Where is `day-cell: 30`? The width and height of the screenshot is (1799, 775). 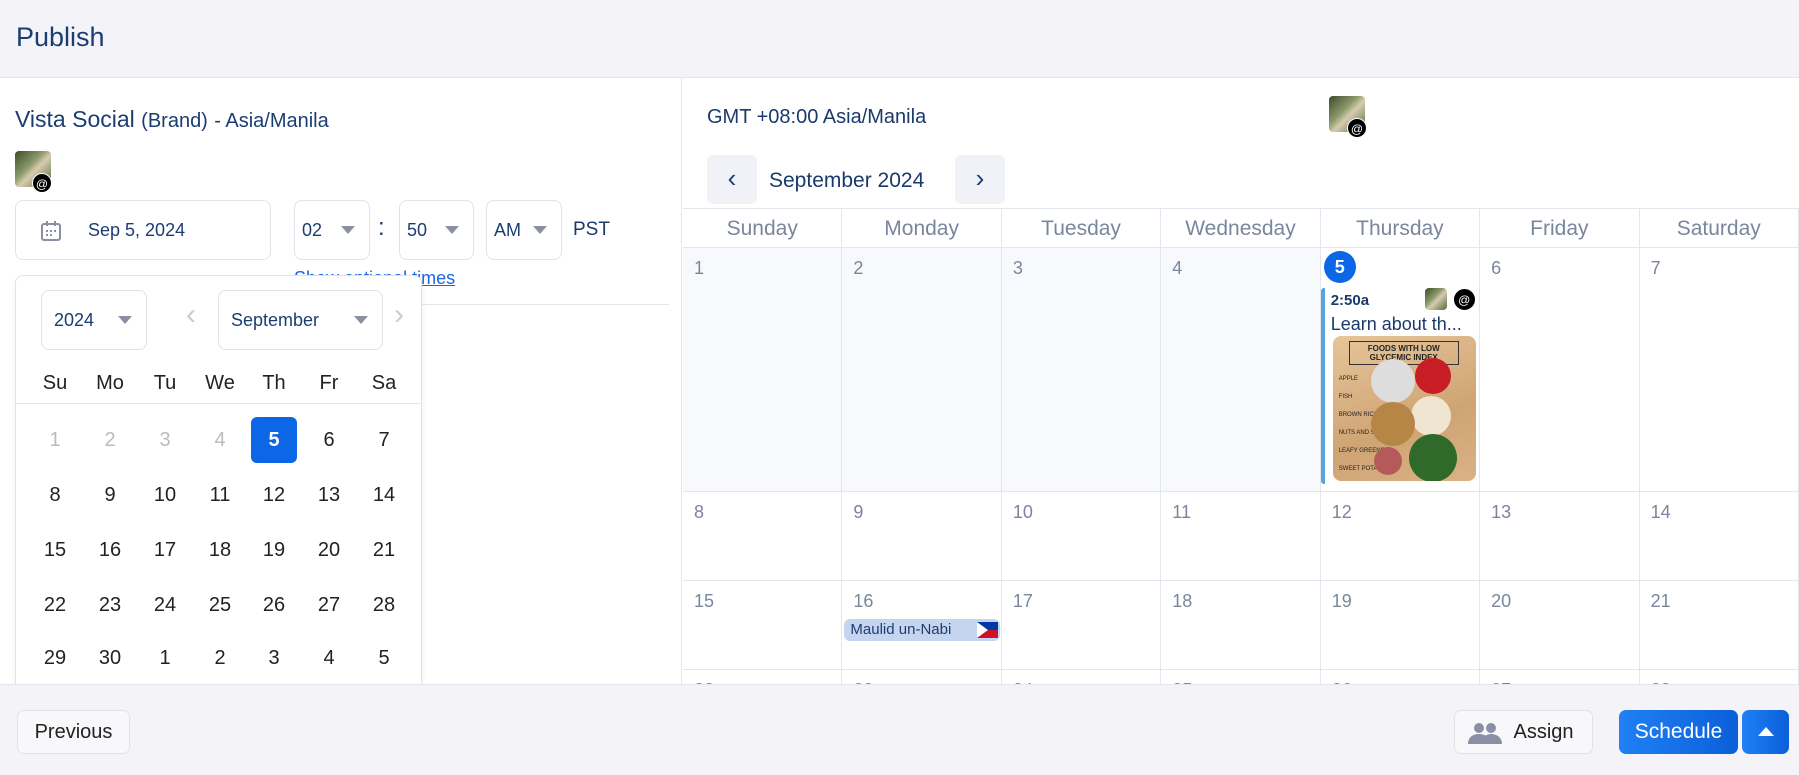
day-cell: 30 is located at coordinates (110, 658).